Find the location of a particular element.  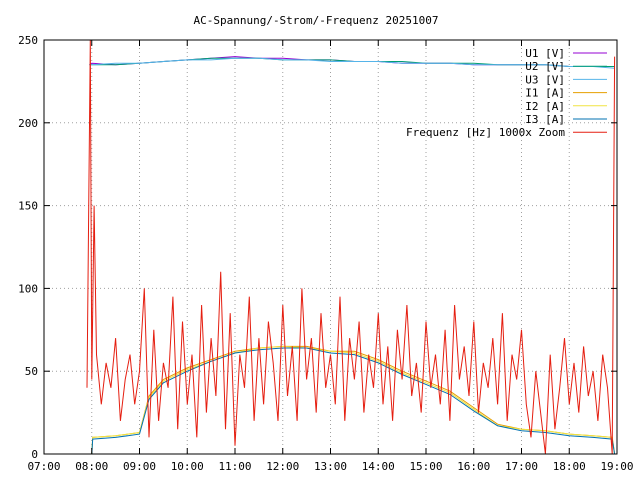

x-tick-label: 15:00 is located at coordinates (425, 466).